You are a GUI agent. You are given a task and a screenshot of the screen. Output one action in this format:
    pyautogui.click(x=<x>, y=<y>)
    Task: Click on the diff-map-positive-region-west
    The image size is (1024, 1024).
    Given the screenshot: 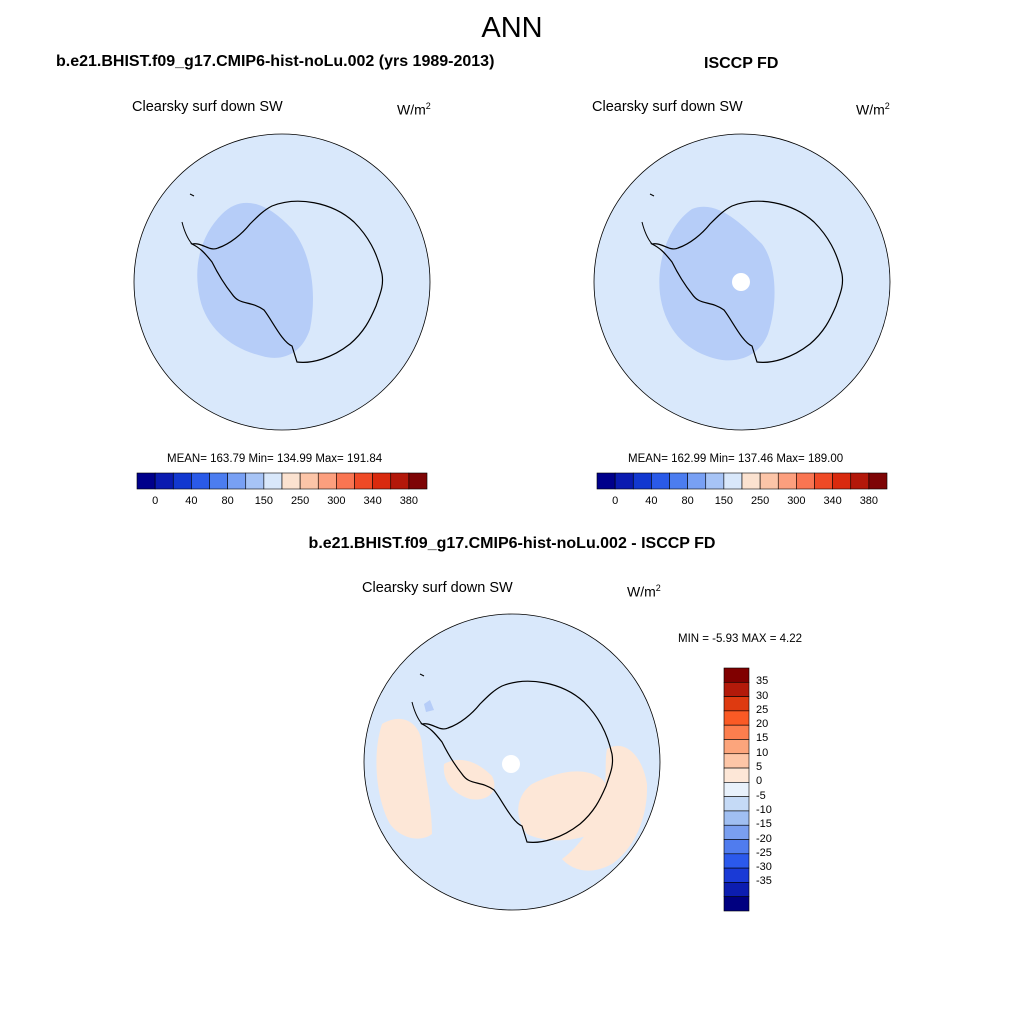 What is the action you would take?
    pyautogui.click(x=404, y=778)
    